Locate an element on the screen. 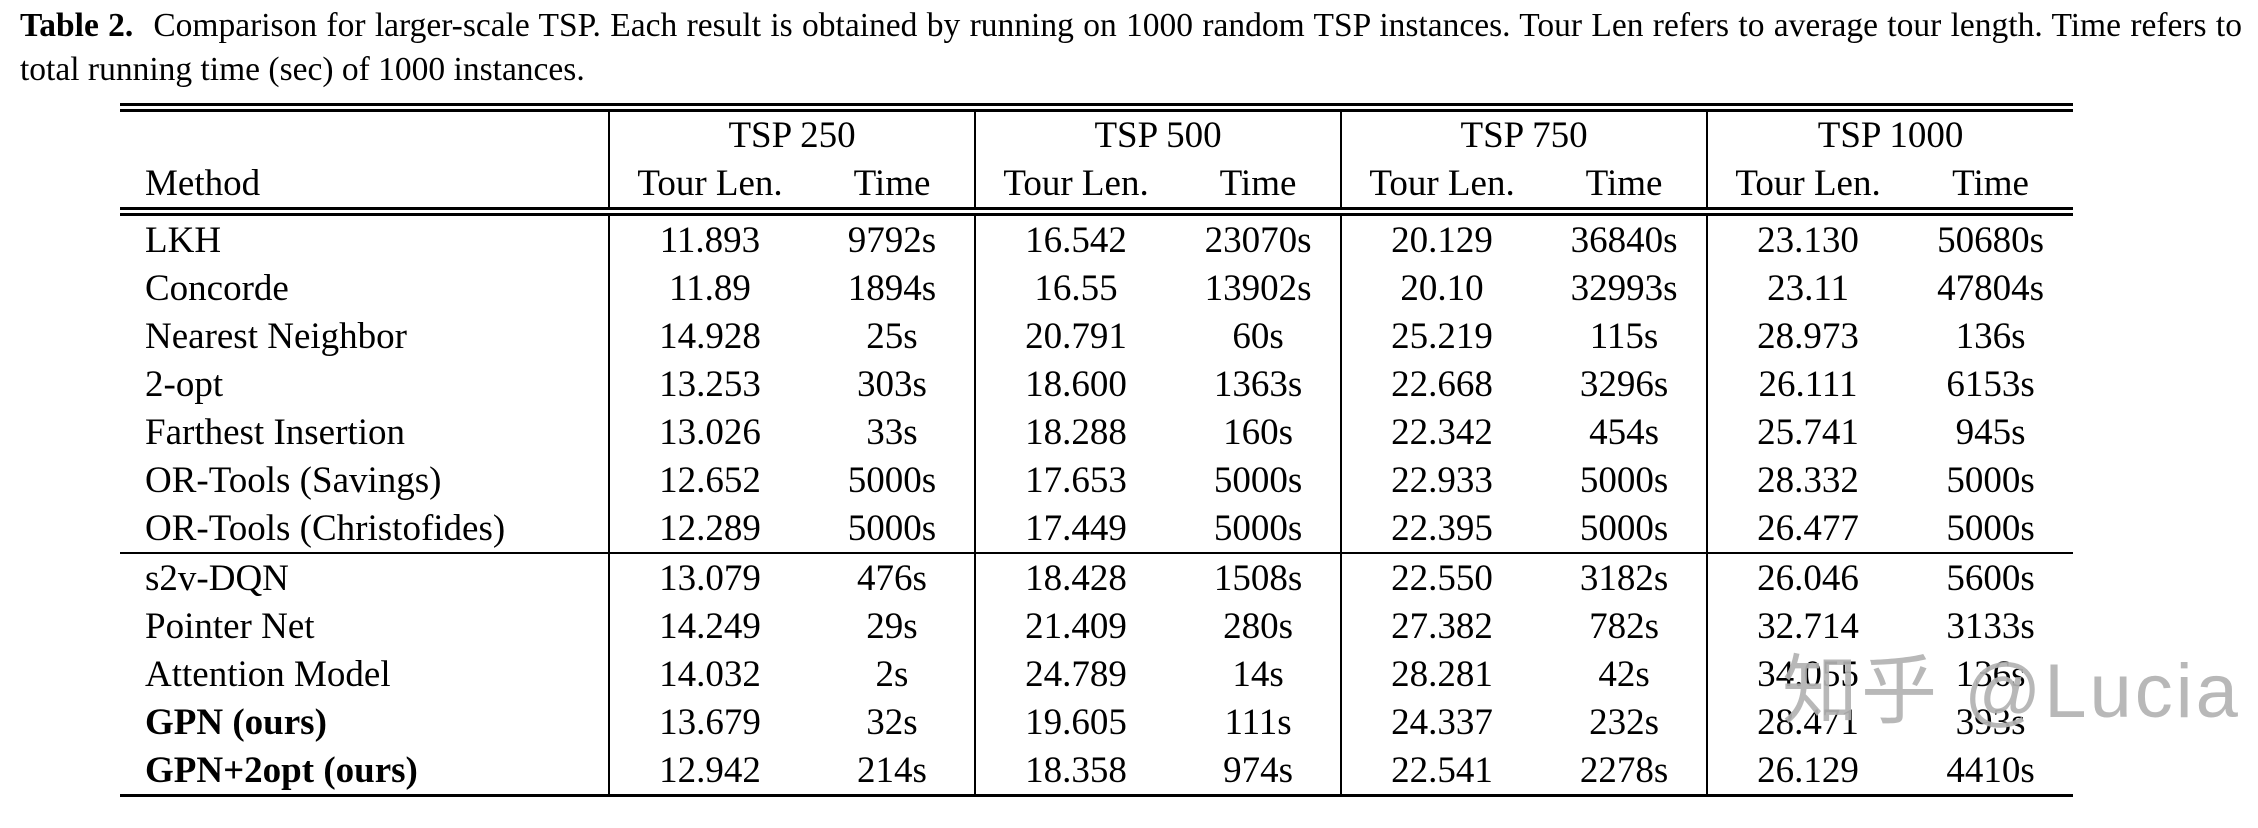  time-cell: 1363s is located at coordinates (1258, 384).